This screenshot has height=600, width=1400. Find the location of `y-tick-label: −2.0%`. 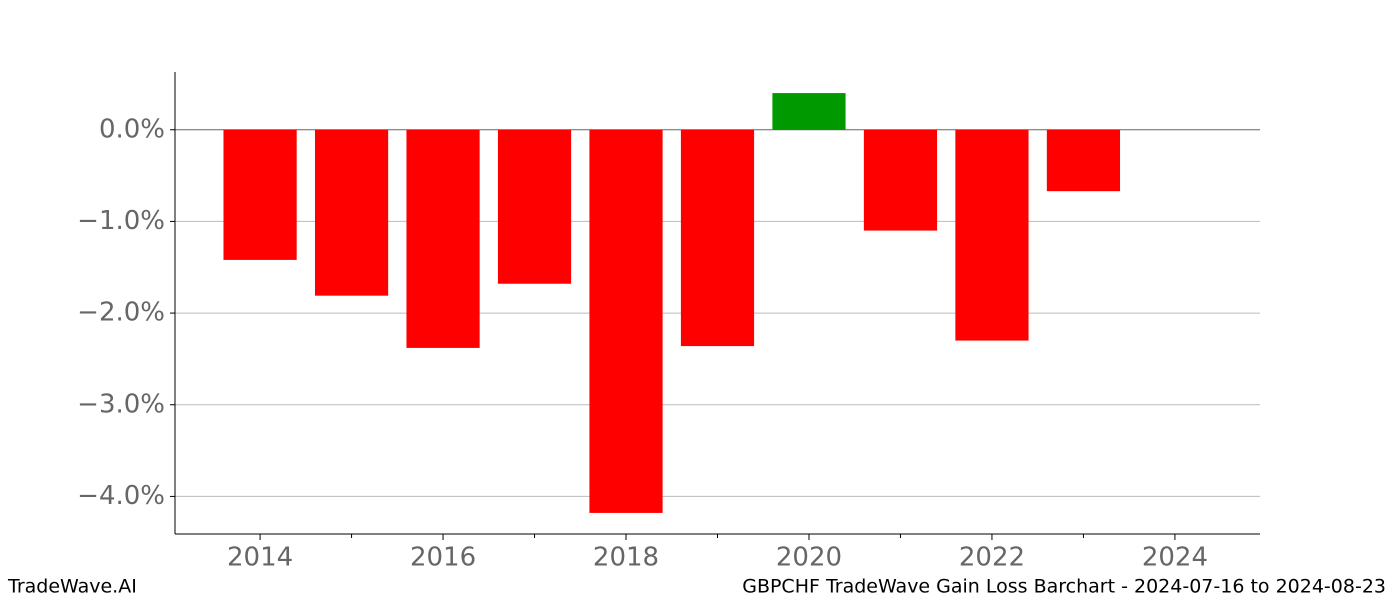

y-tick-label: −2.0% is located at coordinates (121, 313).